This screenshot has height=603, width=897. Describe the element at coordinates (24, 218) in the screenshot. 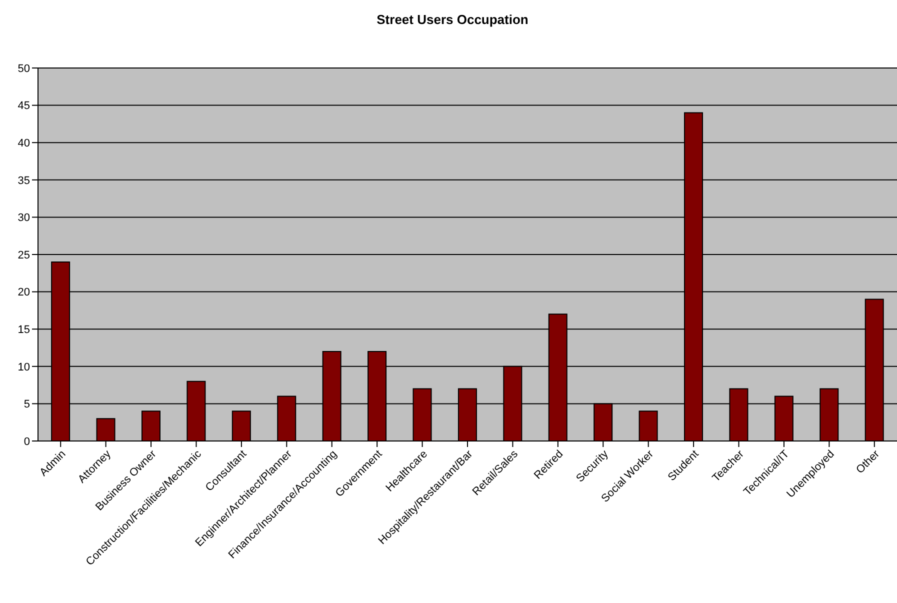

I see `y-tick-label: 30` at that location.